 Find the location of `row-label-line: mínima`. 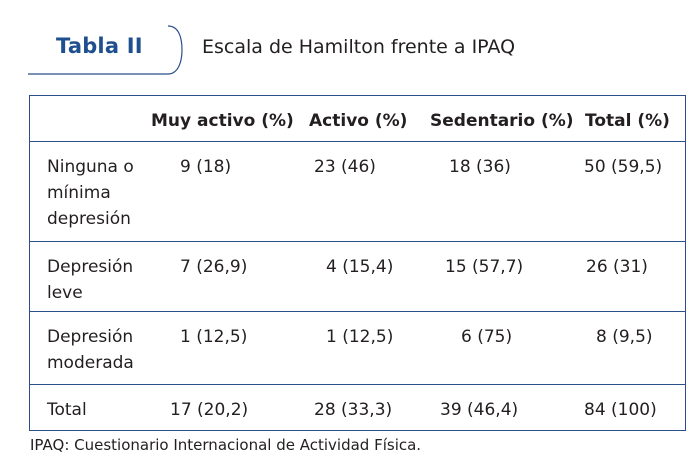

row-label-line: mínima is located at coordinates (79, 193).